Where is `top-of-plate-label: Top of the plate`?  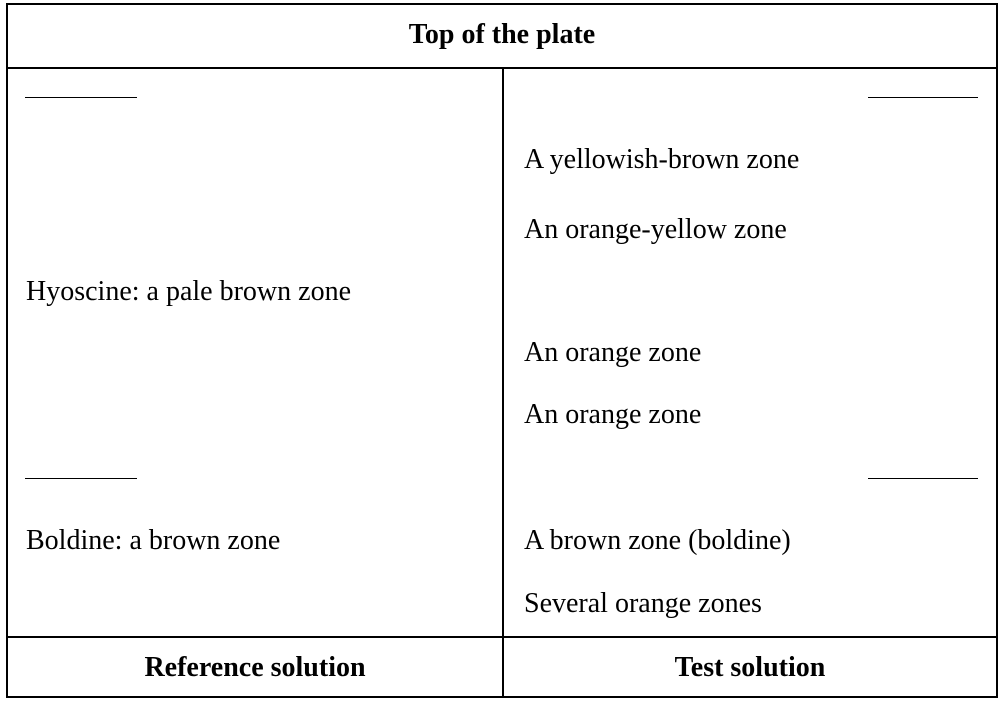
top-of-plate-label: Top of the plate is located at coordinates (502, 34).